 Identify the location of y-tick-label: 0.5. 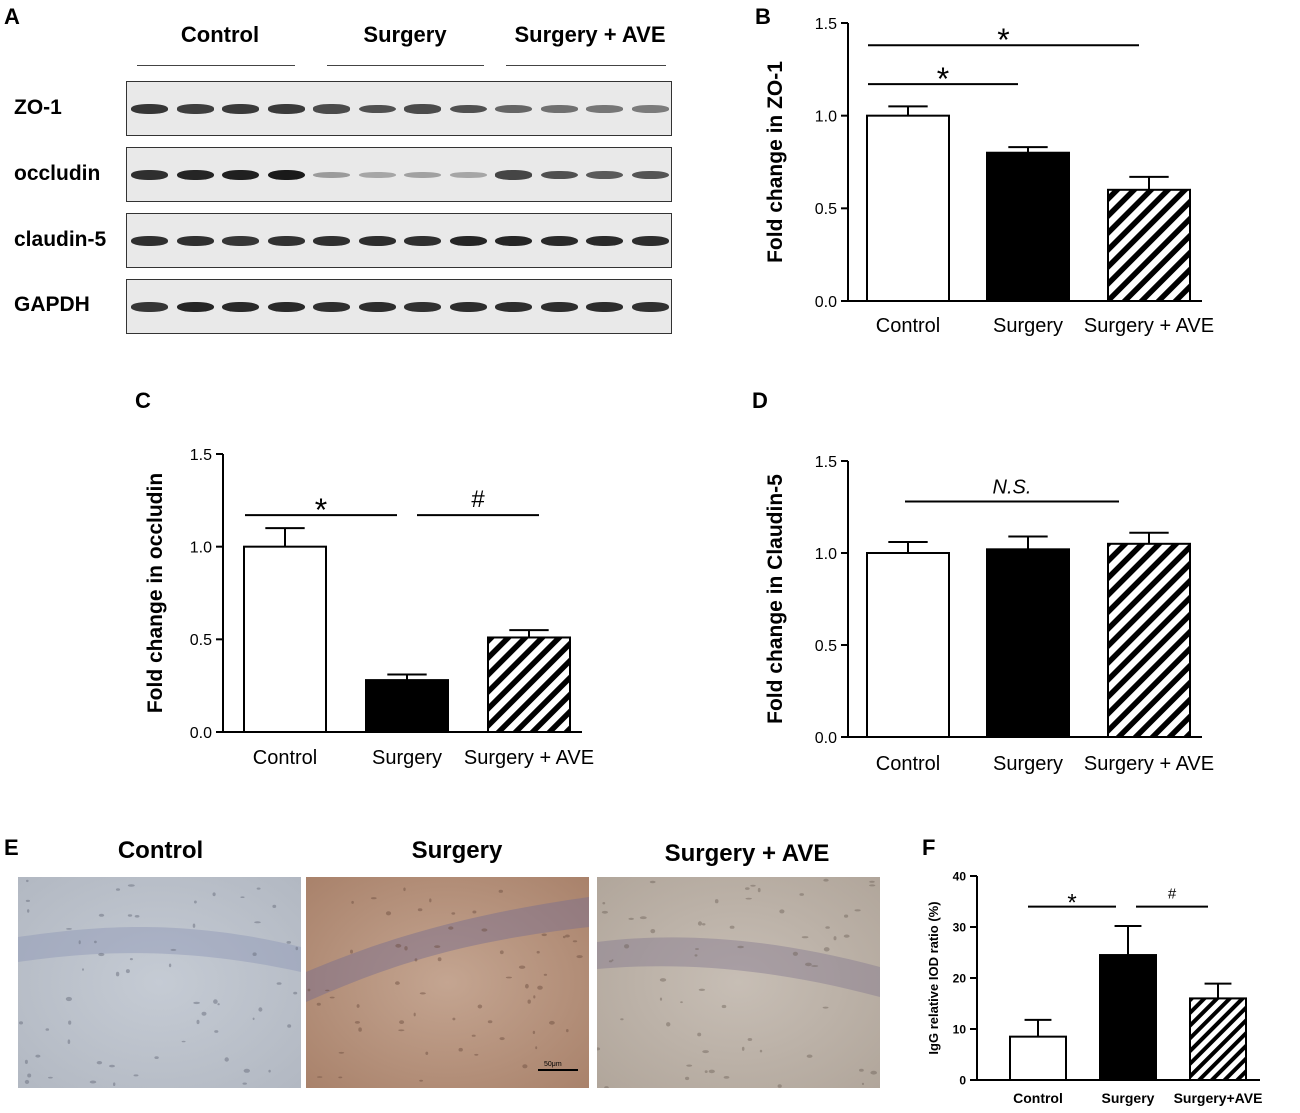
(826, 209).